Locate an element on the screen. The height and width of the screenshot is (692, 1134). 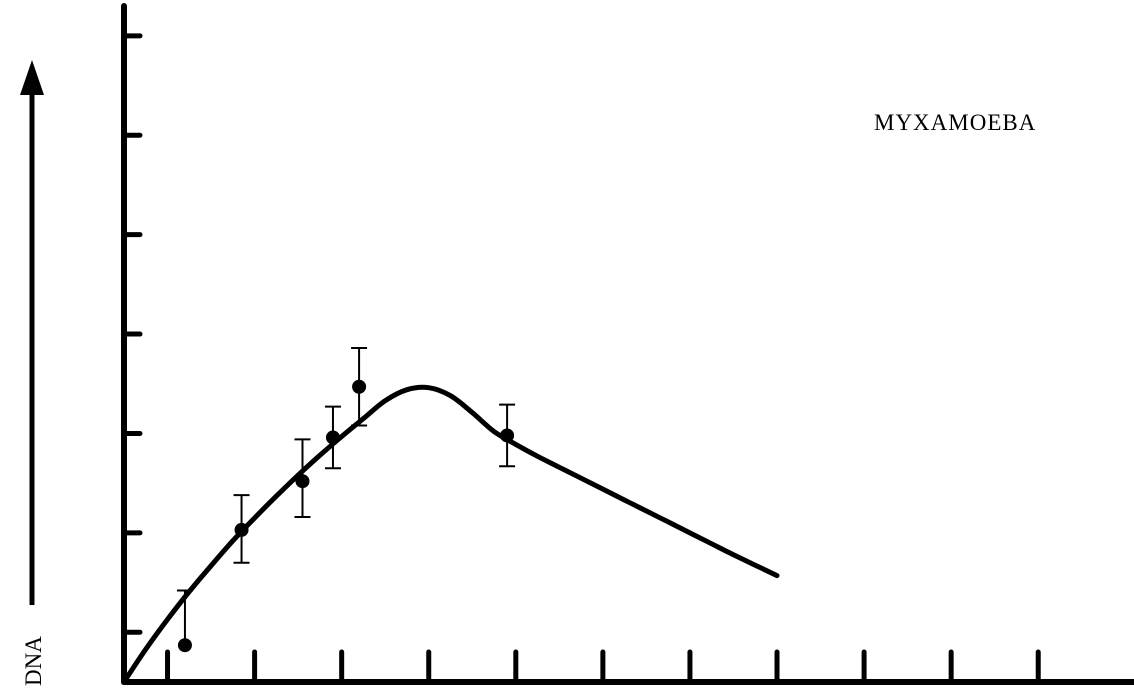
organism-label: MYXAMOEBA is located at coordinates (955, 122).